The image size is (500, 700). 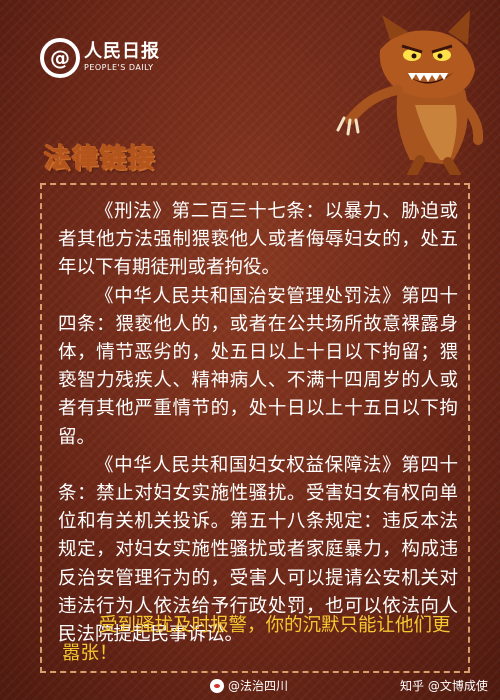 I want to click on logo-text: 人民日报 PEOPLE'S DAILY, so click(x=122, y=58).